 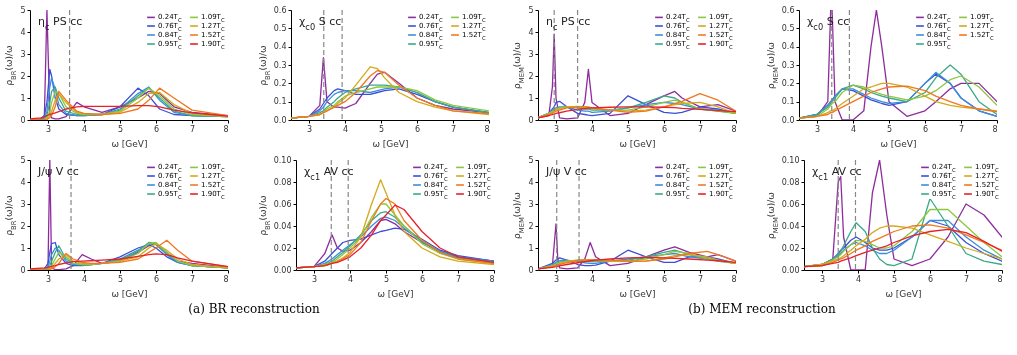 What do you see at coordinates (280, 28) in the screenshot?
I see `y-tick-label: 0.5` at bounding box center [280, 28].